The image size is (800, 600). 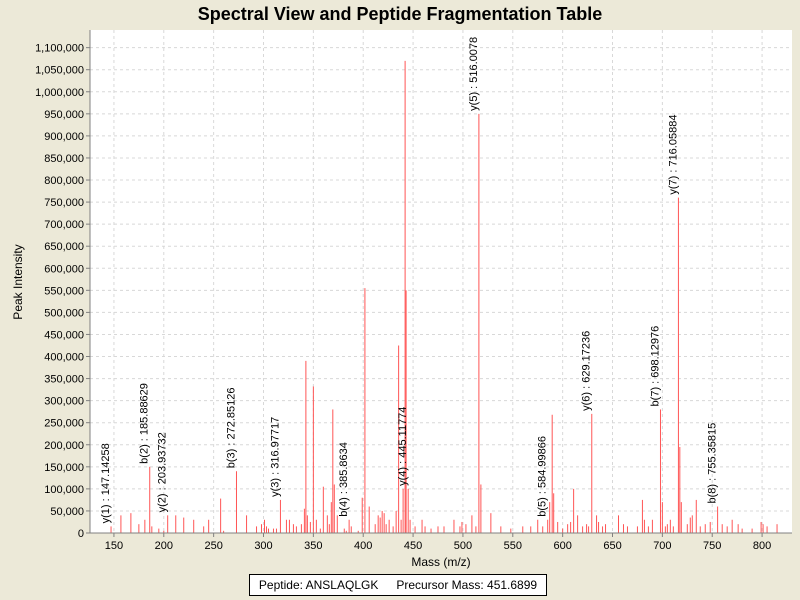 What do you see at coordinates (64, 380) in the screenshot?
I see `y-tick-label: 350,000` at bounding box center [64, 380].